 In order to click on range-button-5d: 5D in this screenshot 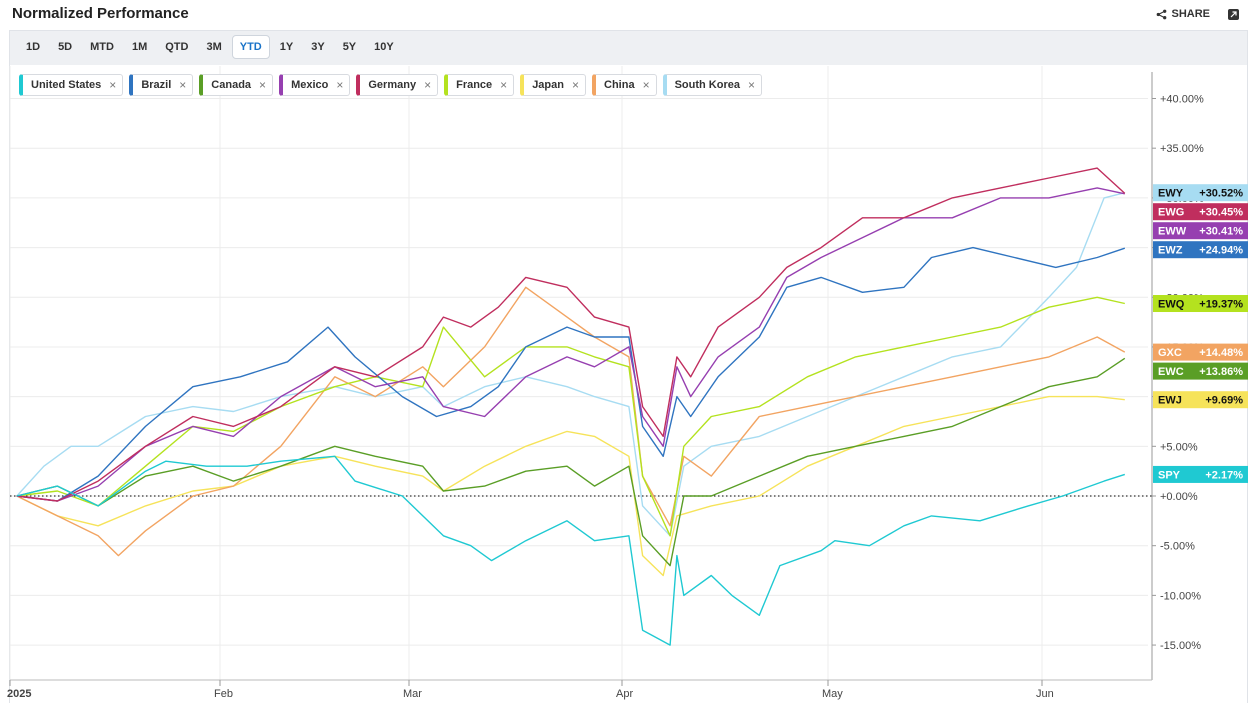, I will do `click(65, 47)`.